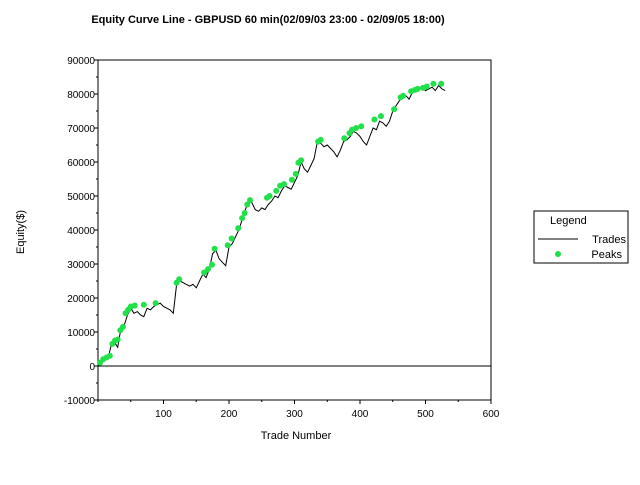 The height and width of the screenshot is (485, 640). What do you see at coordinates (294, 414) in the screenshot?
I see `x-tick-label: 300` at bounding box center [294, 414].